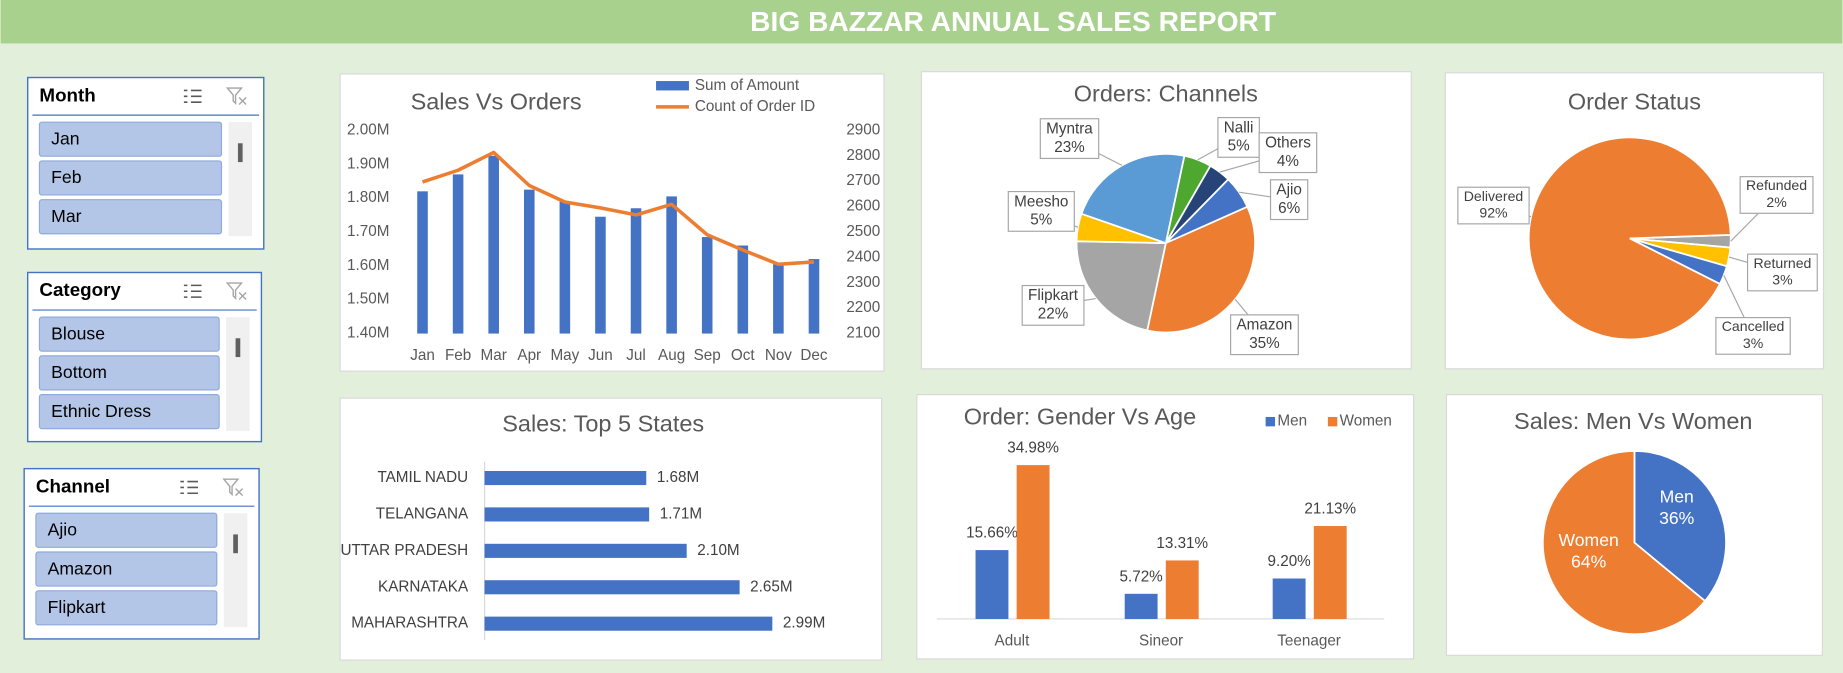  Describe the element at coordinates (1309, 640) in the screenshot. I see `x-tick-label: Teenager` at that location.